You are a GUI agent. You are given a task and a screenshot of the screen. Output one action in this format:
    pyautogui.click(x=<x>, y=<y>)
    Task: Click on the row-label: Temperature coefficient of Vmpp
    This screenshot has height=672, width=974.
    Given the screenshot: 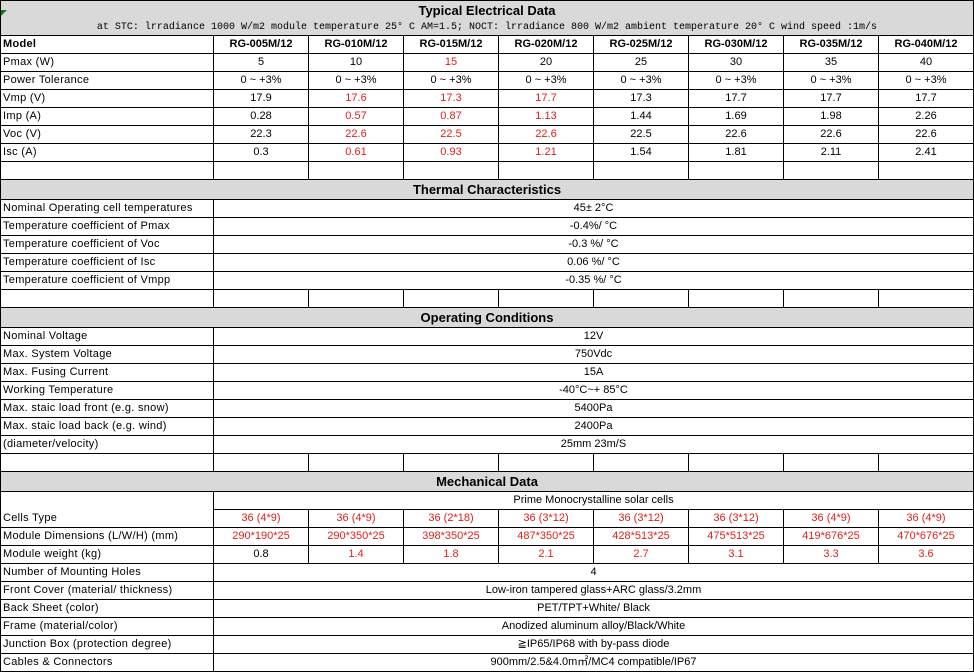 What is the action you would take?
    pyautogui.click(x=107, y=280)
    